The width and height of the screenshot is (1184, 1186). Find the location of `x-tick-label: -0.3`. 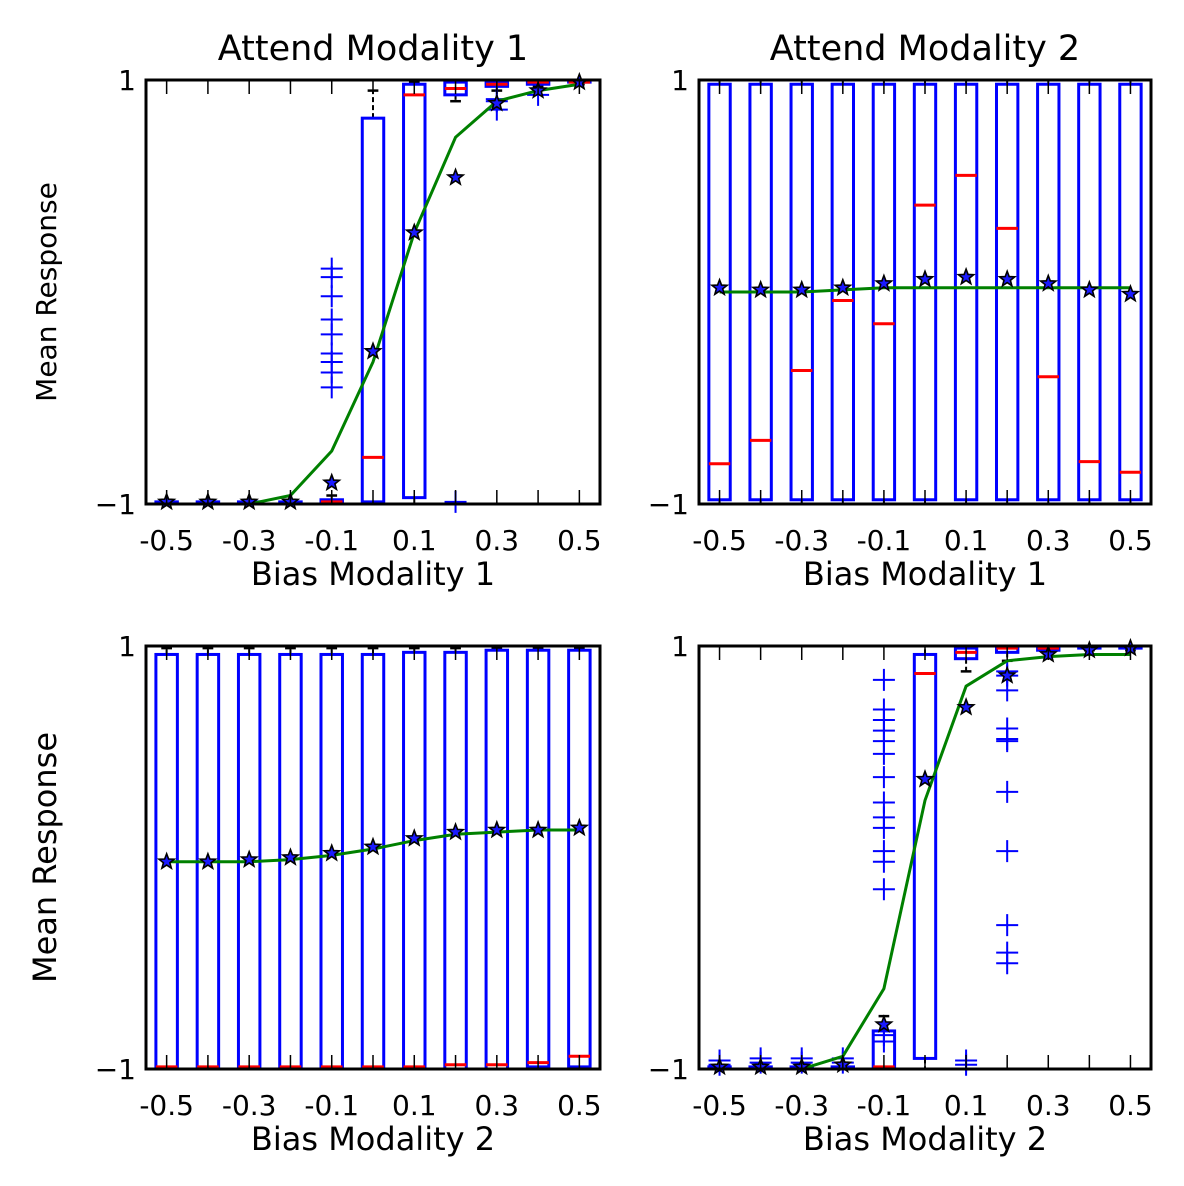

x-tick-label: -0.3 is located at coordinates (249, 540).